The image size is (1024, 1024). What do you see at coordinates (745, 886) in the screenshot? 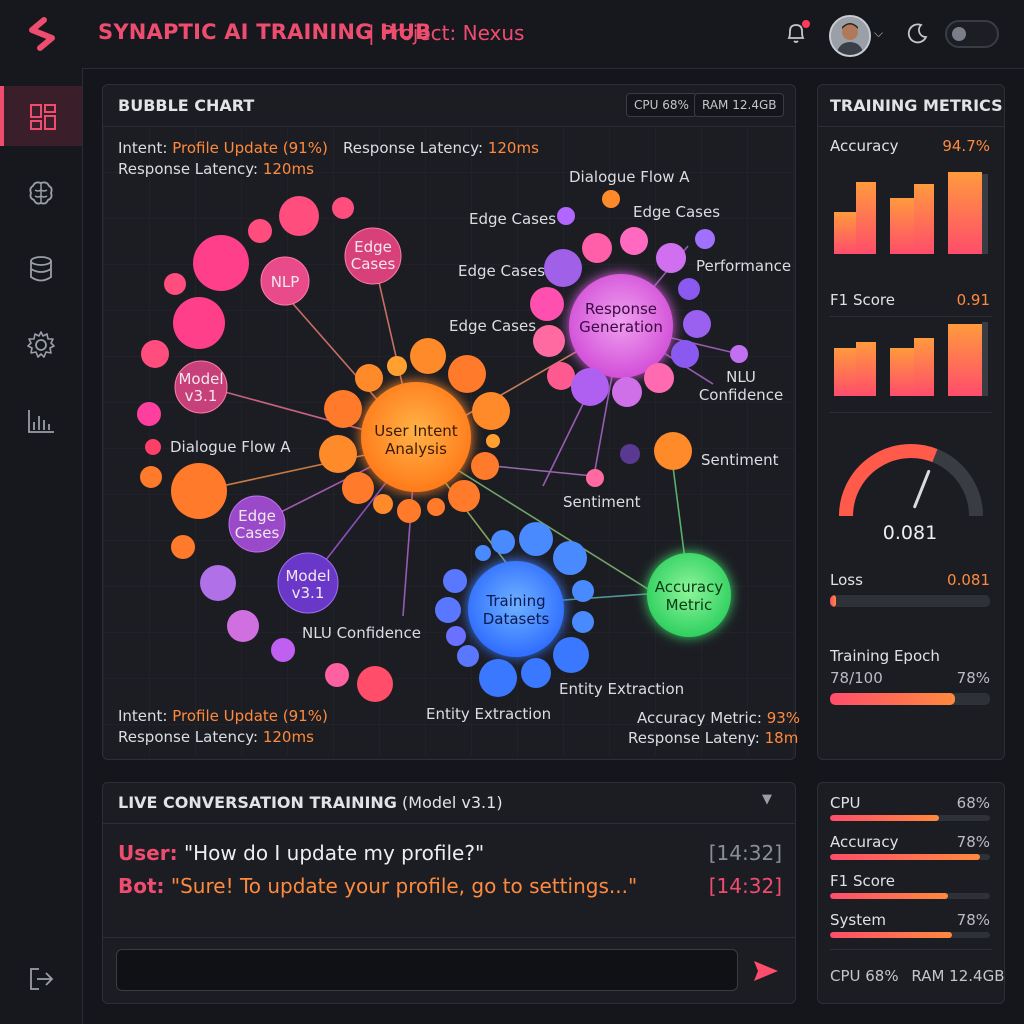
I see `chat-timestamp: [14:32]` at bounding box center [745, 886].